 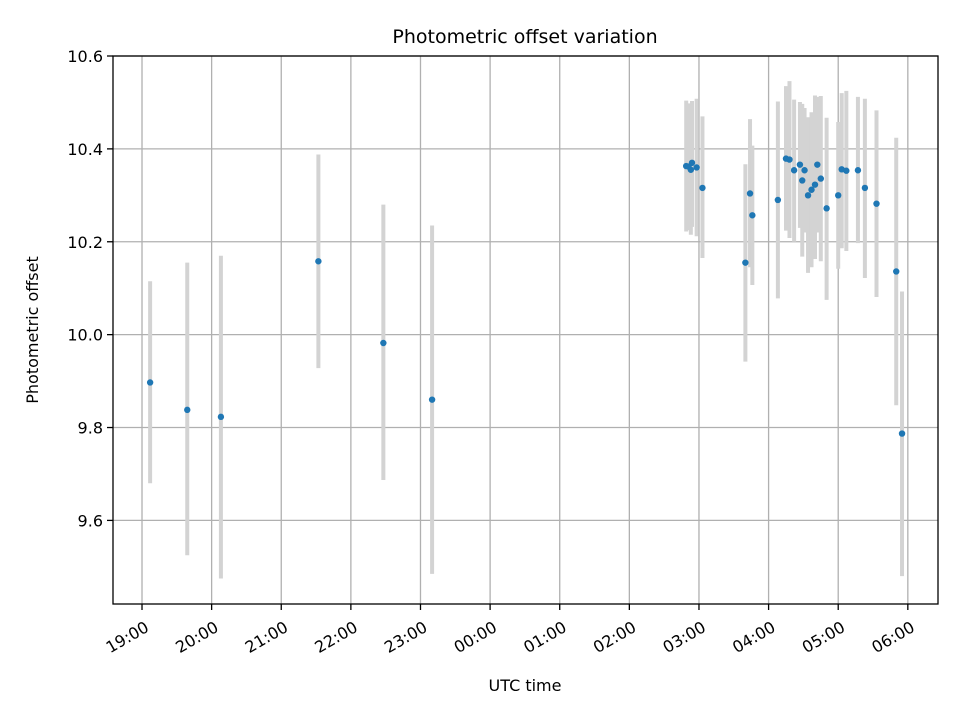 I want to click on y-tick-label: 10.6, so click(x=85, y=56).